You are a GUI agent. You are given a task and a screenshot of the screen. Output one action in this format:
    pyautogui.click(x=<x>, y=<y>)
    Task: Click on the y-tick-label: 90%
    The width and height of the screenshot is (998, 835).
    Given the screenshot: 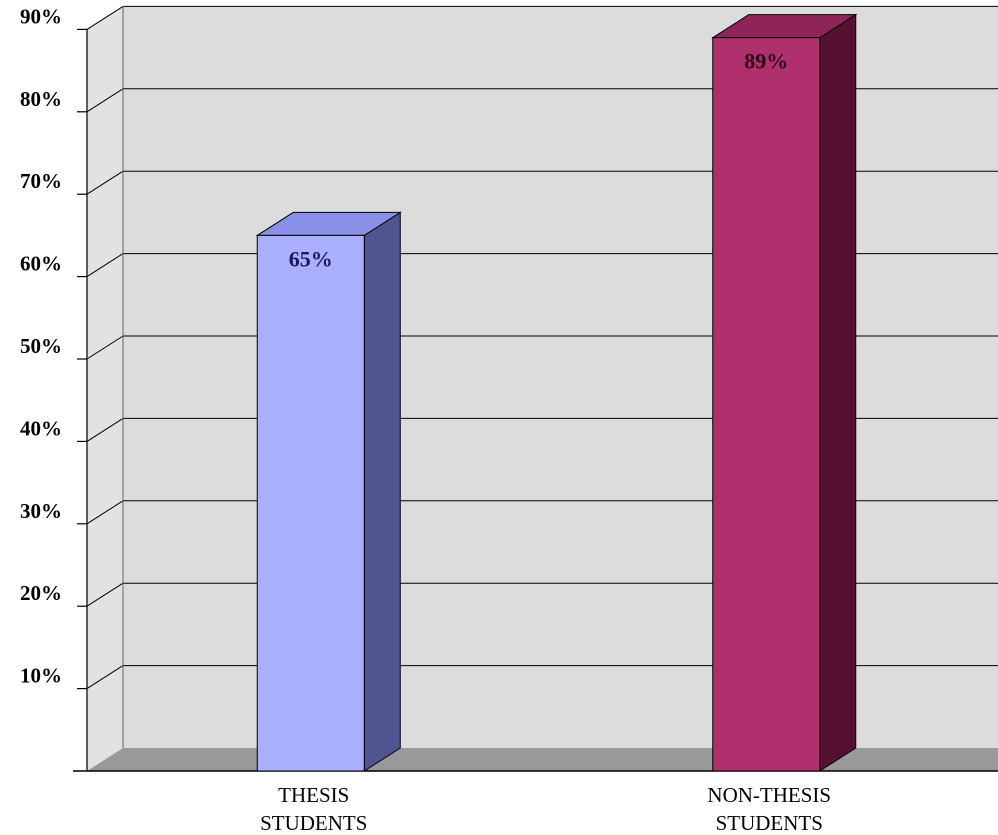 What is the action you would take?
    pyautogui.click(x=41, y=16)
    